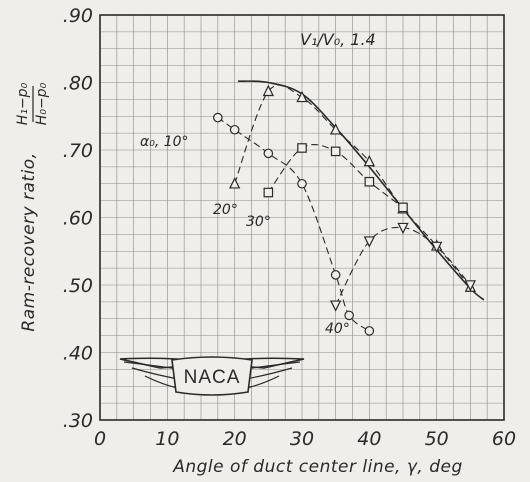 This screenshot has width=530, height=482. Describe the element at coordinates (338, 39) in the screenshot. I see `velocity-ratio-label: V₁/V₀, 1.4` at that location.